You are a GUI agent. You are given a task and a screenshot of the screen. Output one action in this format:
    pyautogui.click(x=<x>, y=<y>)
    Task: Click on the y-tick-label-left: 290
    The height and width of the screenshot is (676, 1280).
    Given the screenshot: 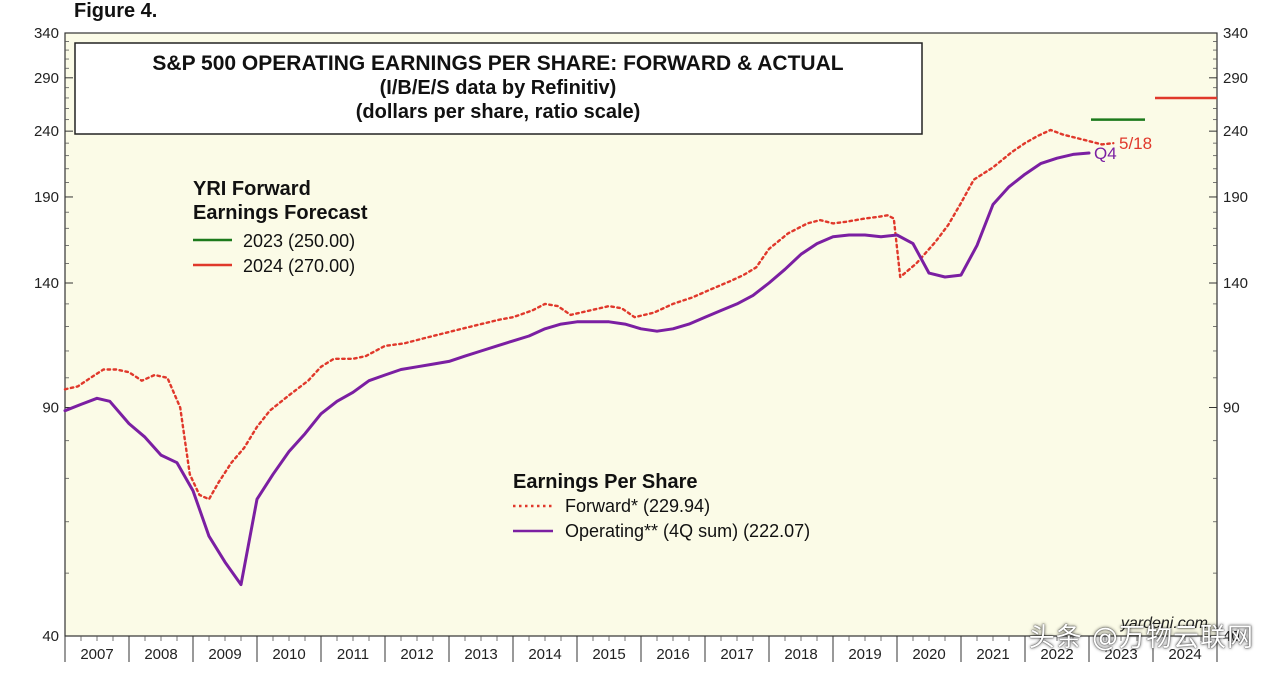 What is the action you would take?
    pyautogui.click(x=46, y=78)
    